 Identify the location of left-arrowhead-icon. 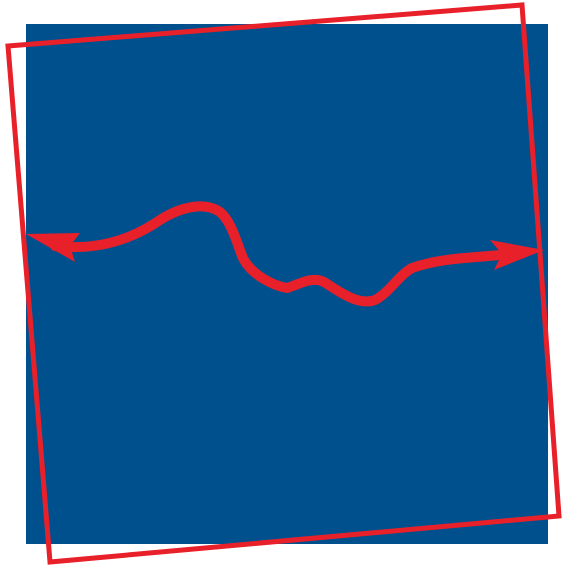
(53, 247).